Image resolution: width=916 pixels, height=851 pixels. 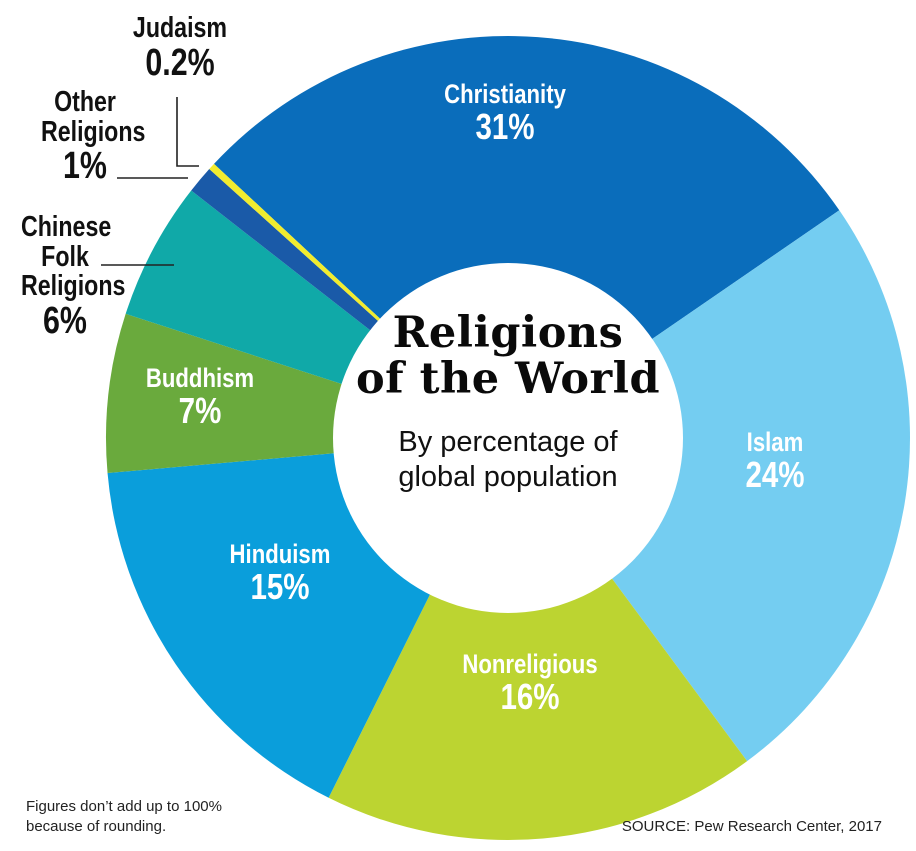 I want to click on footnote-line1: Figures don’t add up to 100%, so click(x=124, y=806).